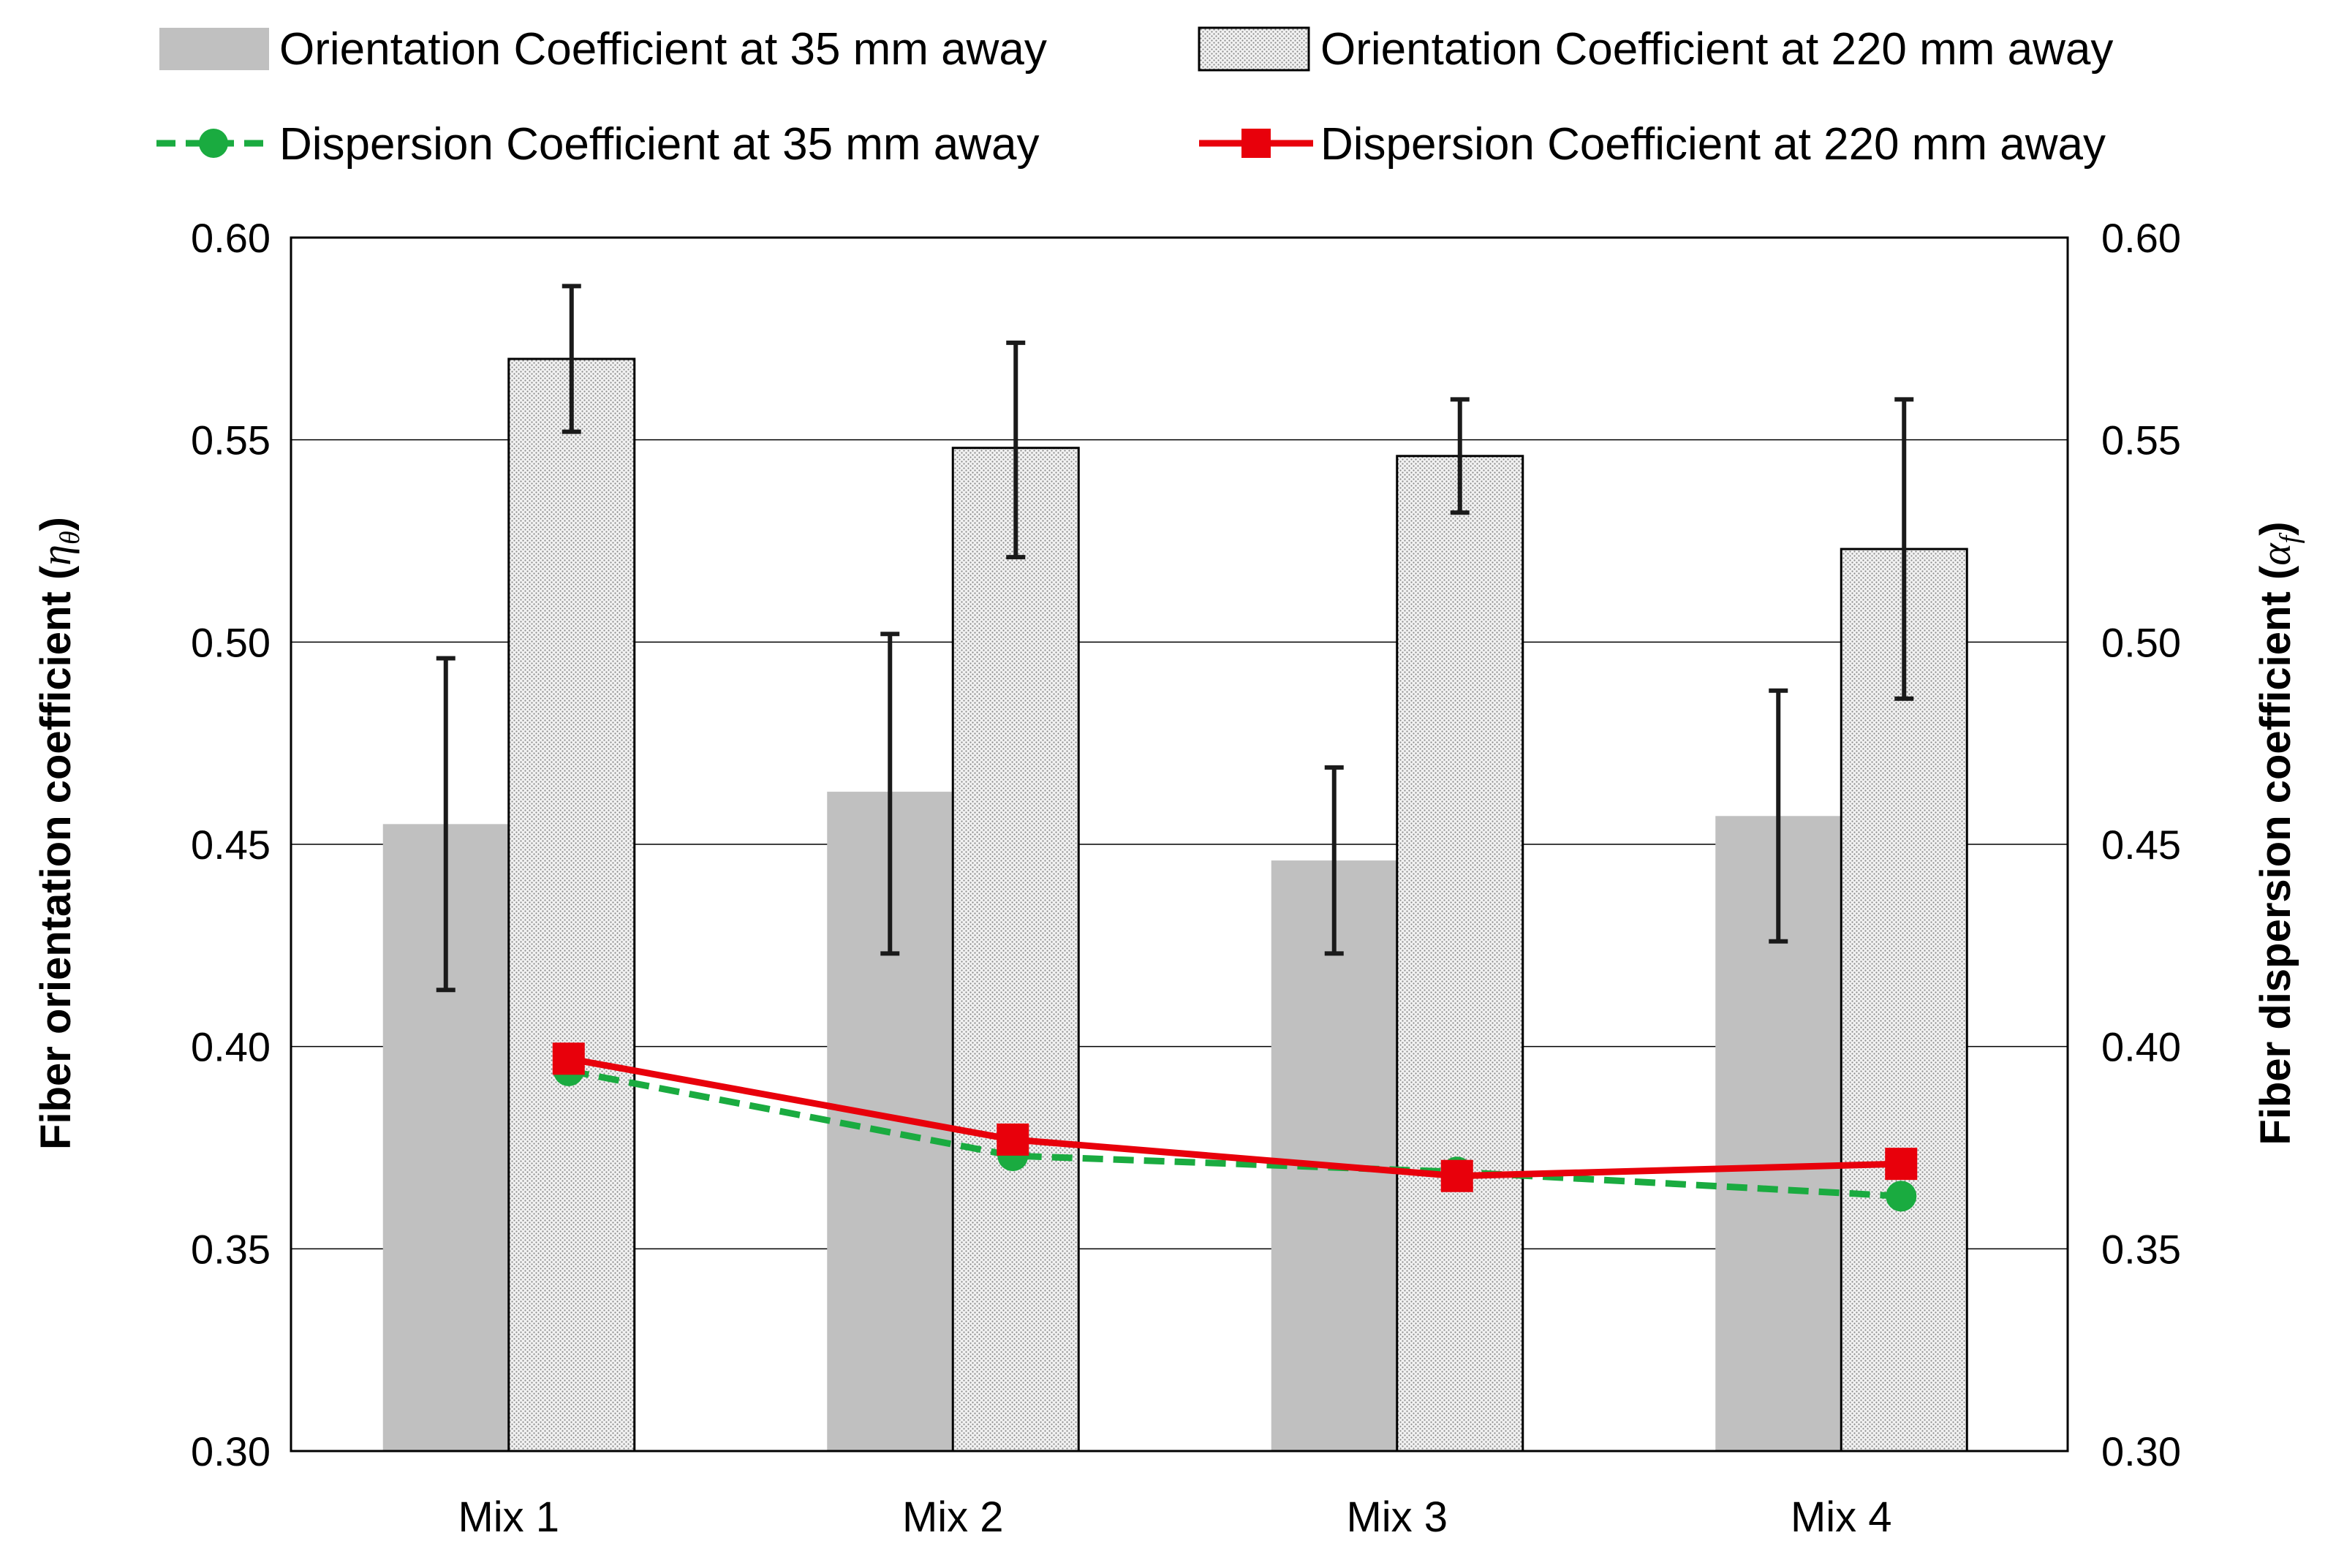 The height and width of the screenshot is (1568, 2336). I want to click on legend-item-dispersion-220: Dispersion Coefficient at 220 mm away, so click(1653, 144).